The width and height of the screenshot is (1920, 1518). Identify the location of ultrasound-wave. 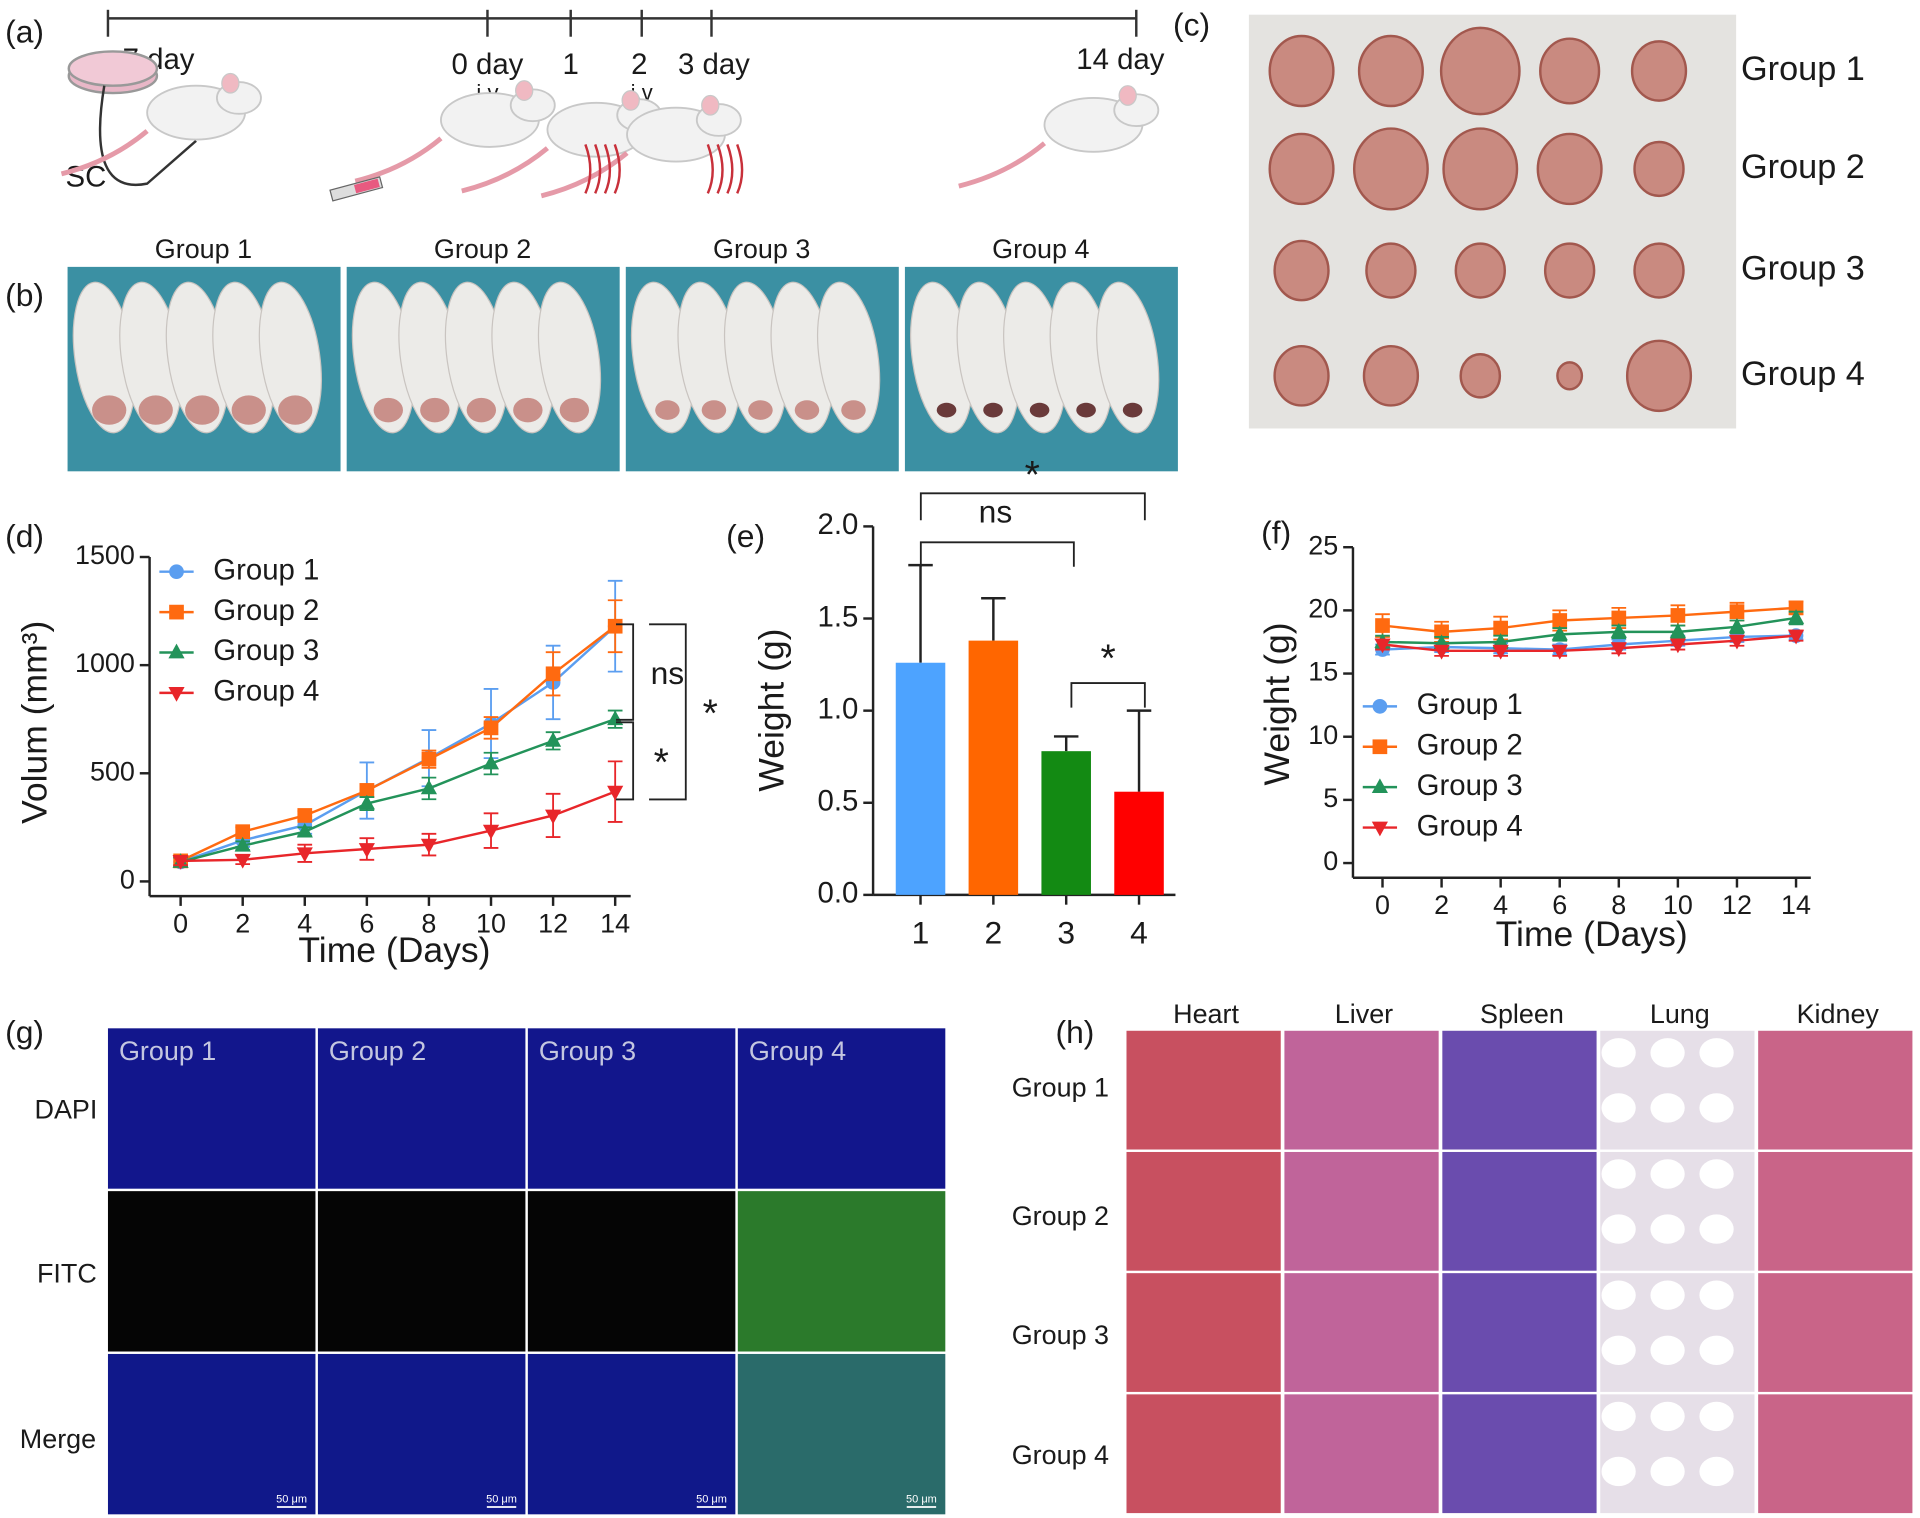
(588, 169).